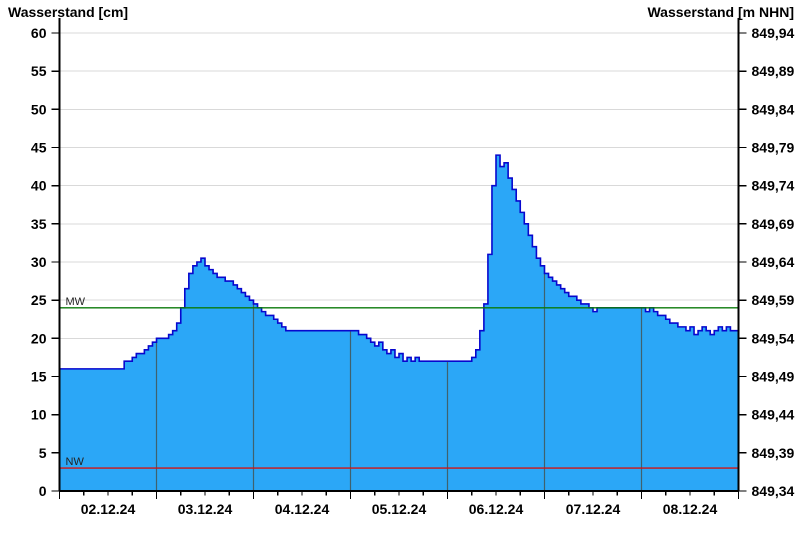  What do you see at coordinates (773, 33) in the screenshot?
I see `right-tick-label: 849,94` at bounding box center [773, 33].